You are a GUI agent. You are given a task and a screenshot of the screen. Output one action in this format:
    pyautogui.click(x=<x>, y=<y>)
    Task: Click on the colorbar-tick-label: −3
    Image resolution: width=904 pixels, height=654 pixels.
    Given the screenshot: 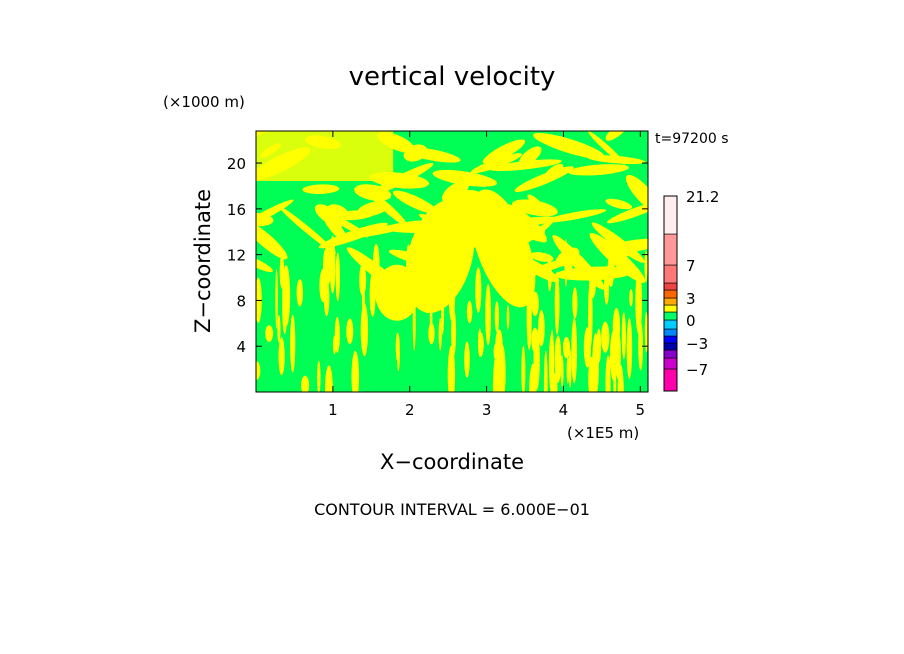 What is the action you would take?
    pyautogui.click(x=697, y=344)
    